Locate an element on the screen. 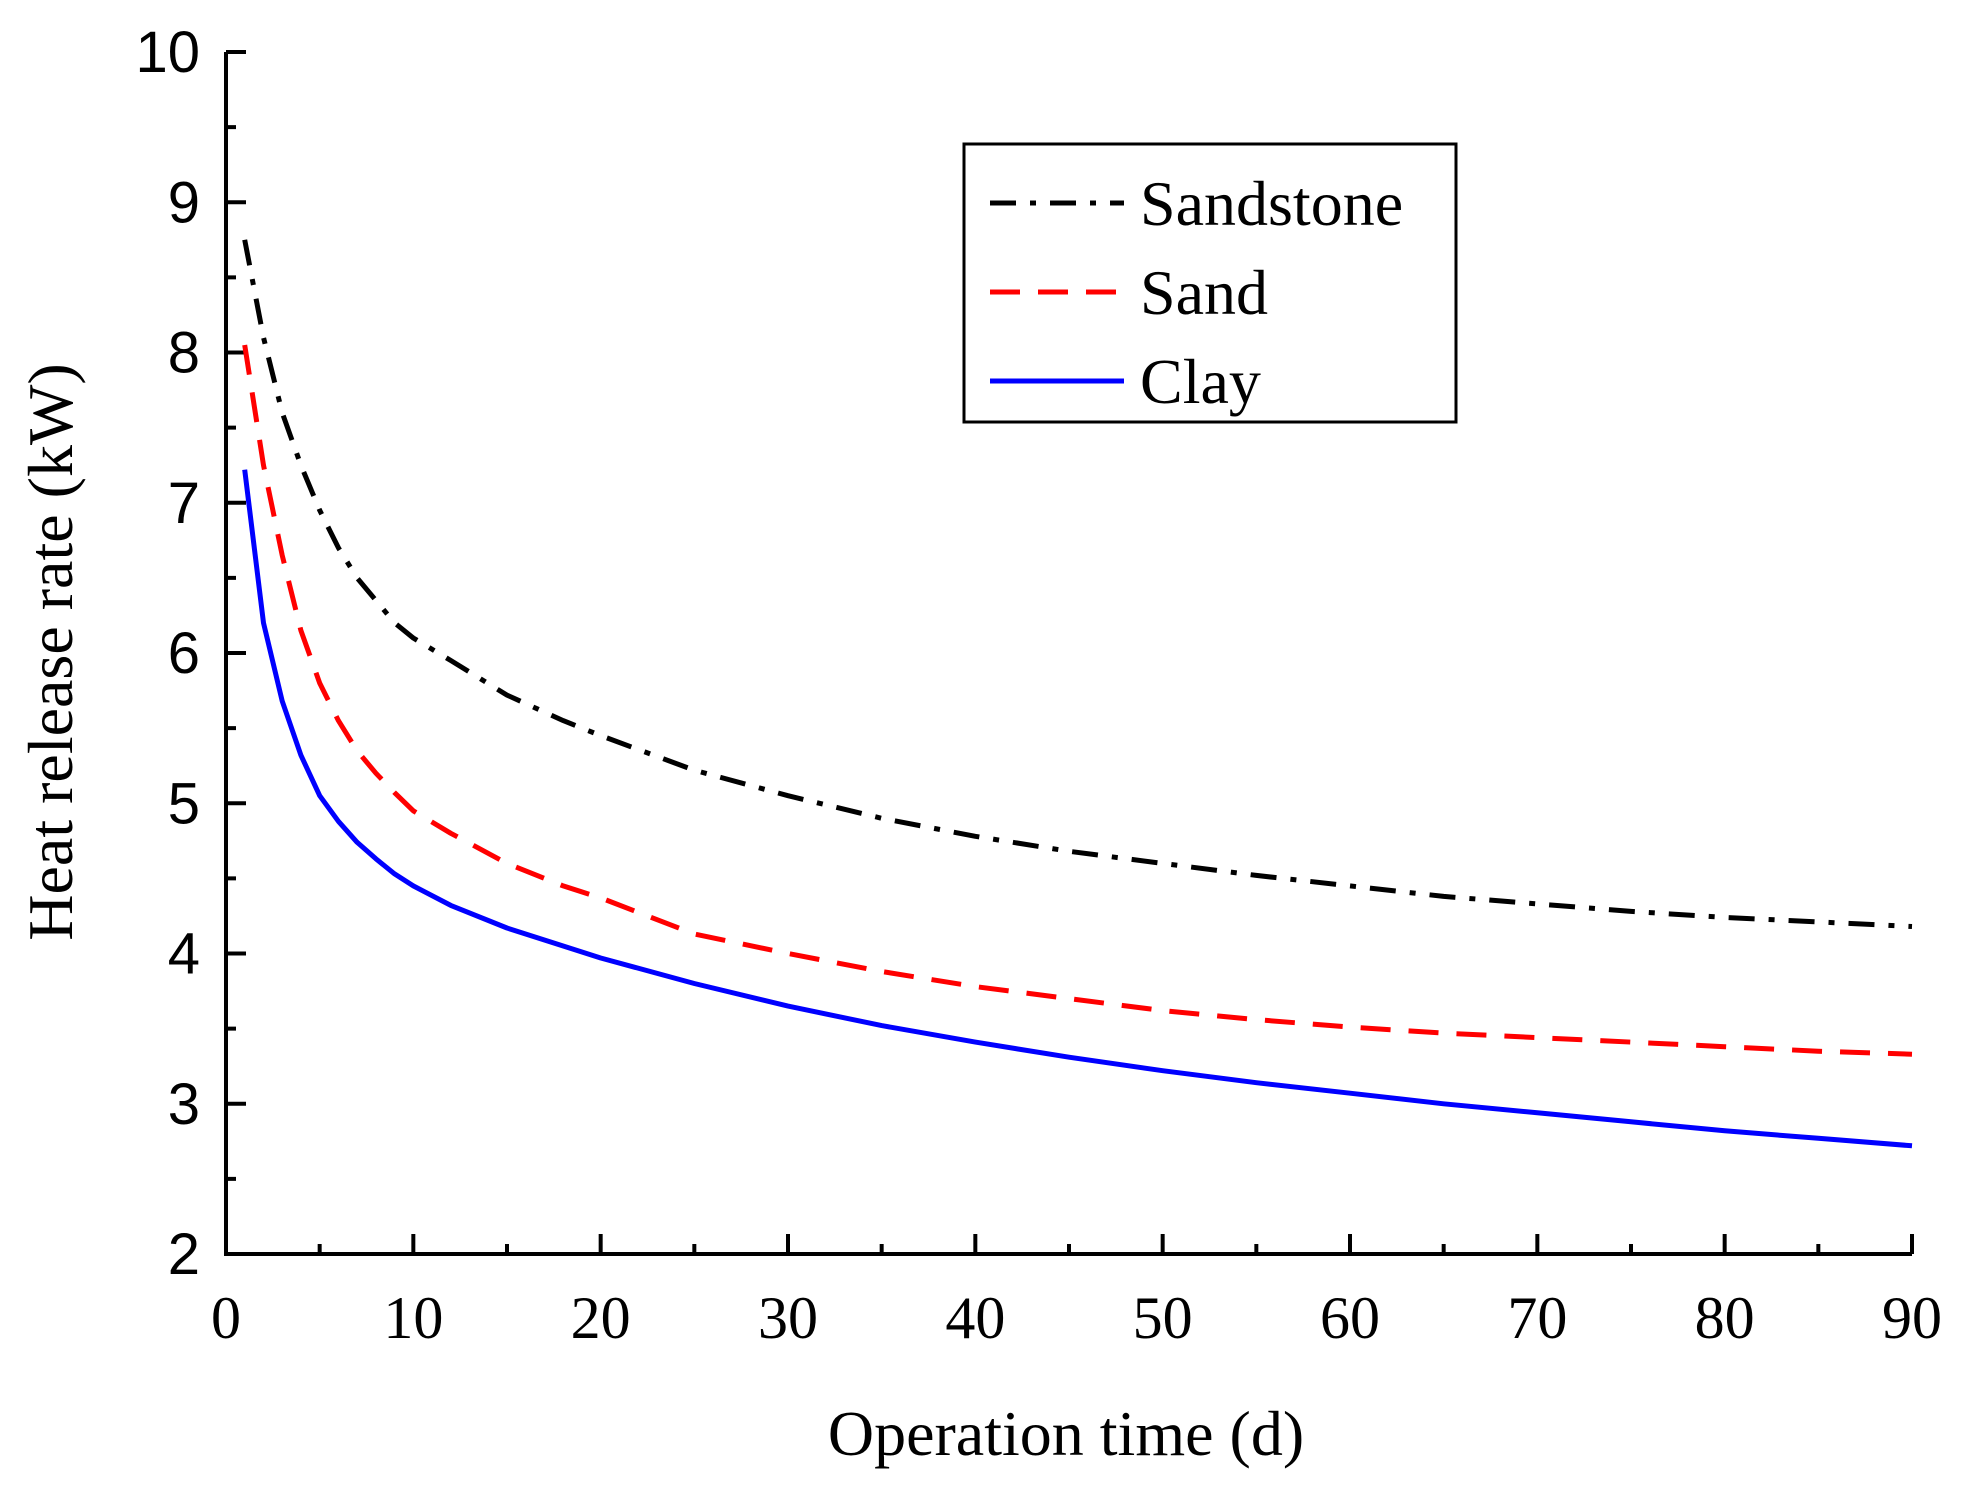 Image resolution: width=1968 pixels, height=1488 pixels. x-tick-label: 80 is located at coordinates (1725, 1318).